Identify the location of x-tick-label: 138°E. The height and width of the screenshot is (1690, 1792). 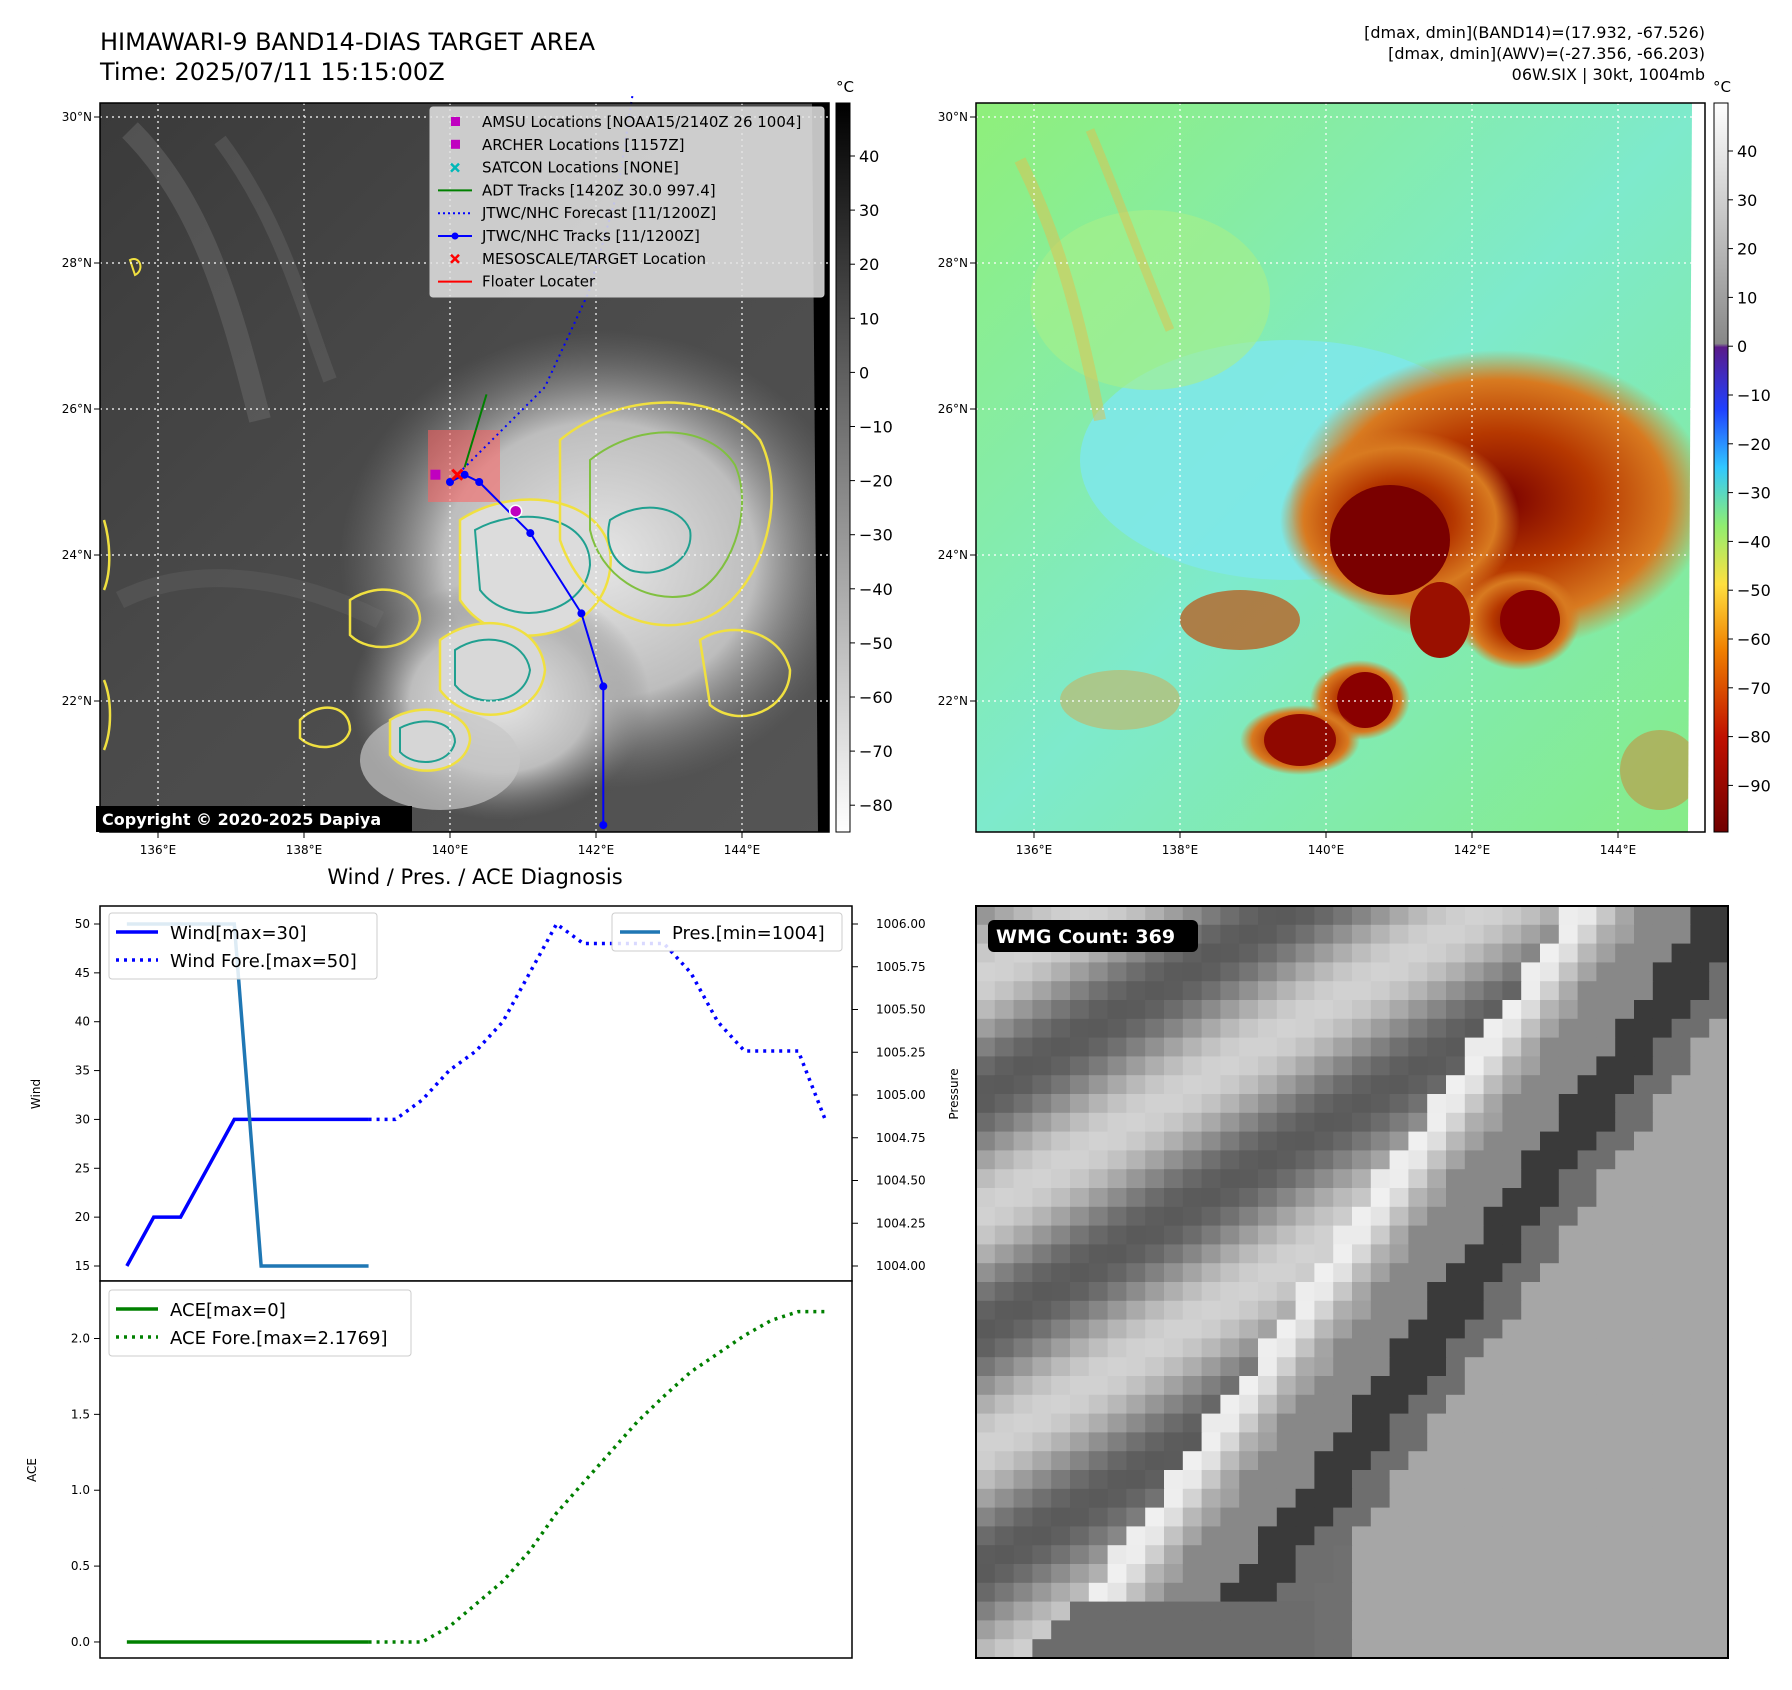
(304, 850).